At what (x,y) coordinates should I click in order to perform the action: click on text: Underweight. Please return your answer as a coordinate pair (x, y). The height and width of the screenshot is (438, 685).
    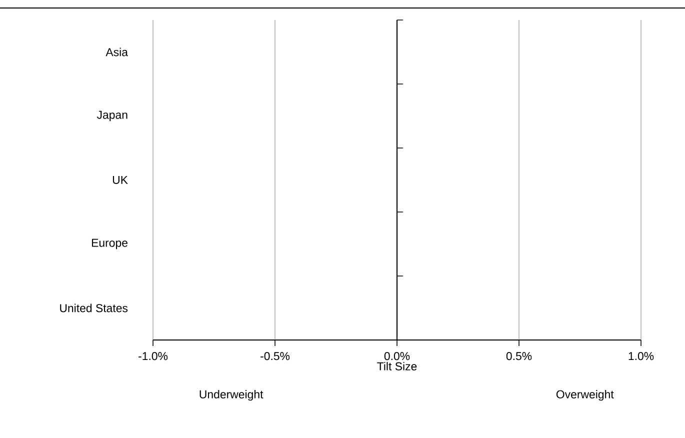
    Looking at the image, I should click on (232, 395).